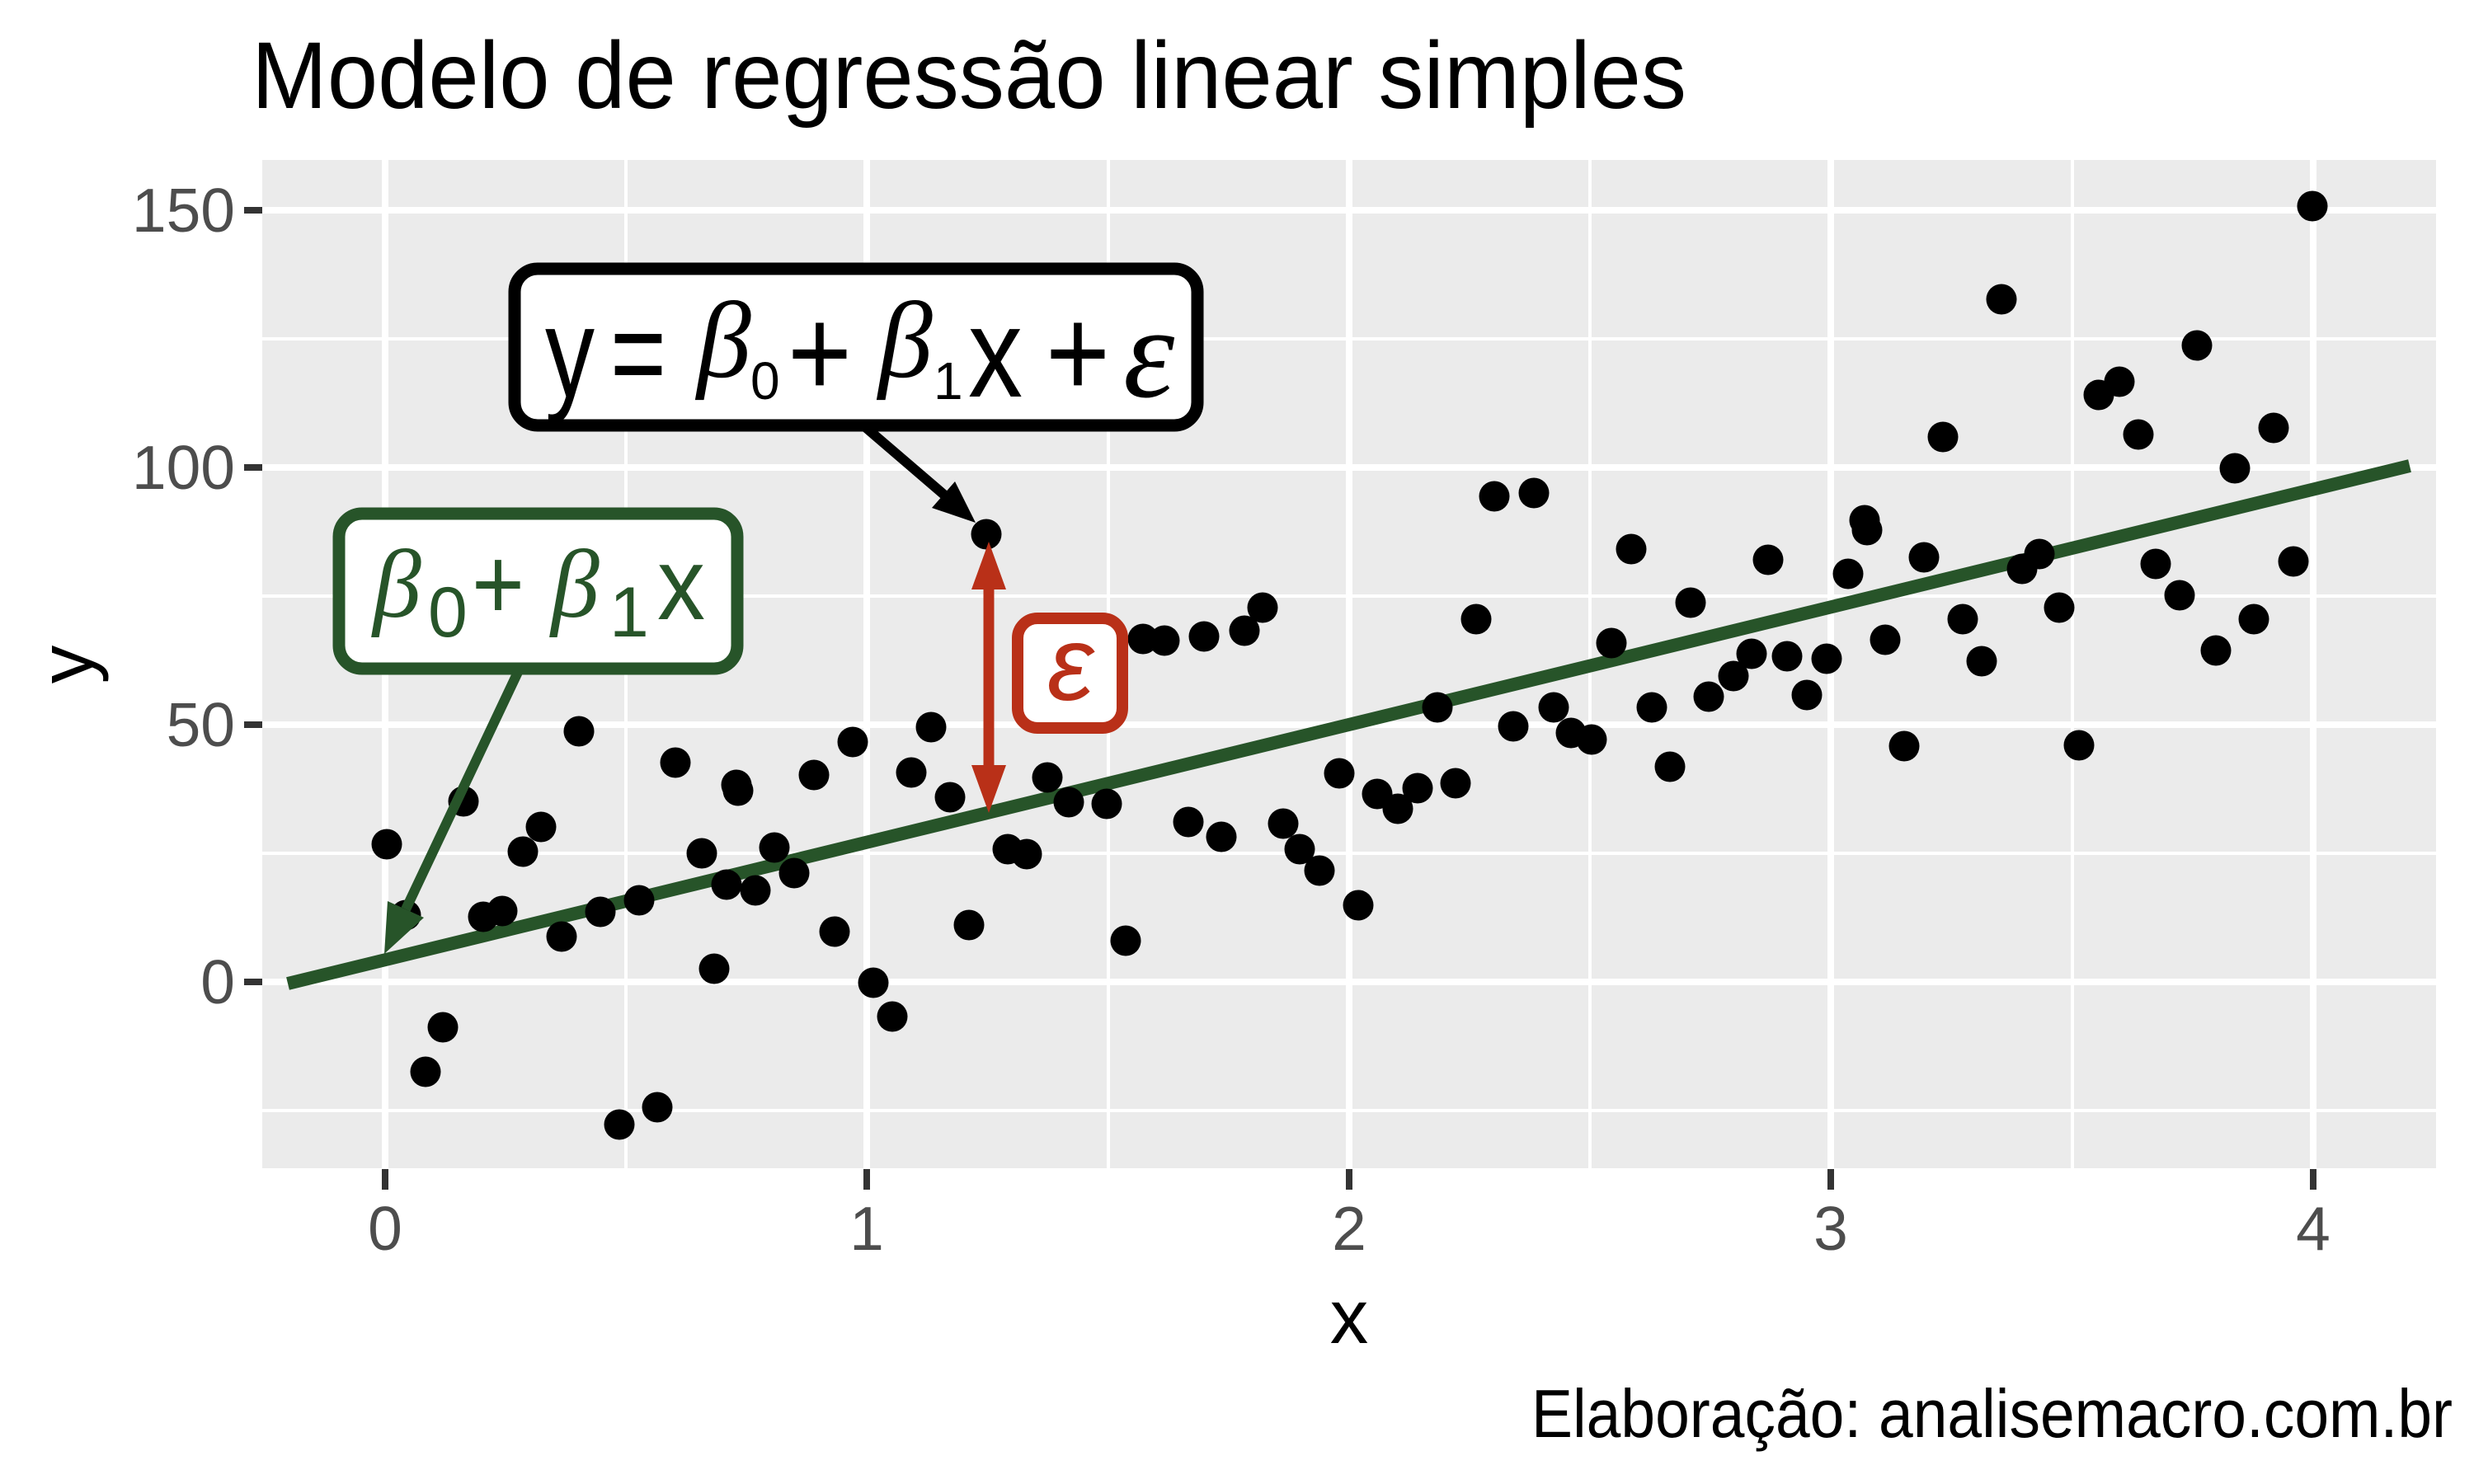 The width and height of the screenshot is (2474, 1484). What do you see at coordinates (201, 724) in the screenshot?
I see `svg-text: 50` at bounding box center [201, 724].